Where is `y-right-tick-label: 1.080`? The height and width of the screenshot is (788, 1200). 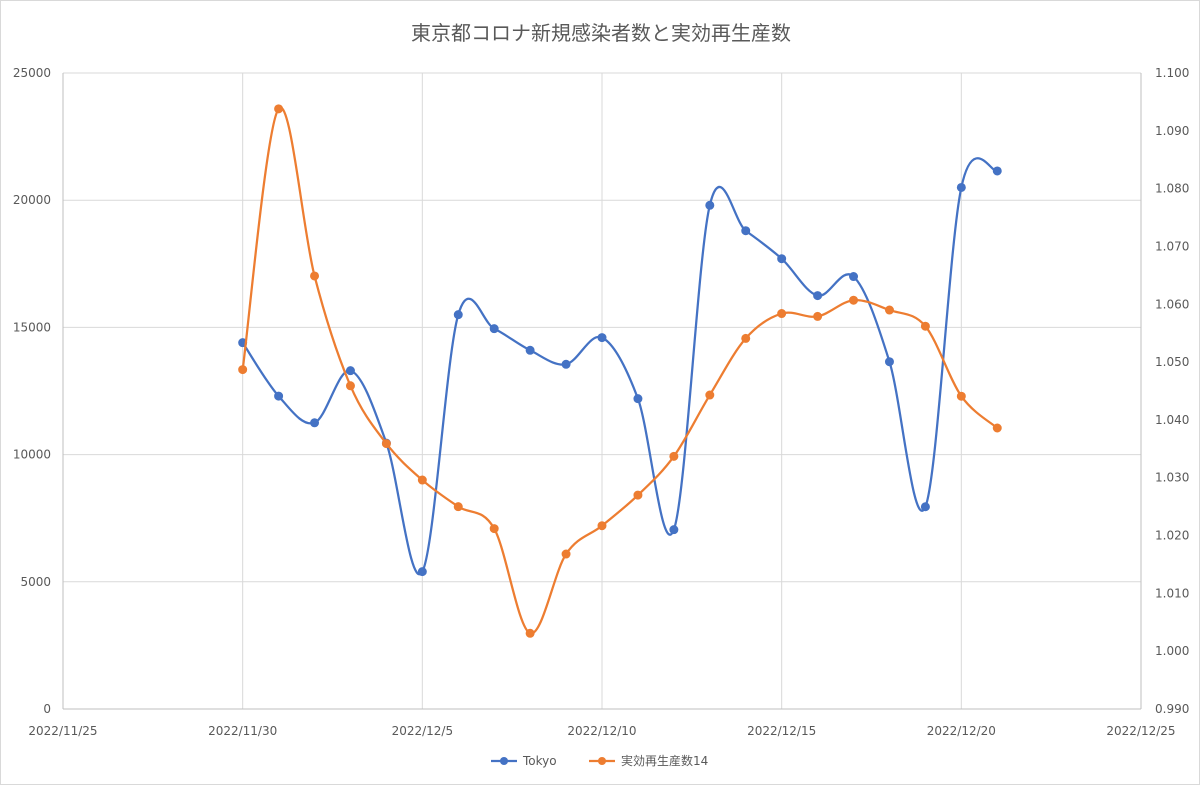 y-right-tick-label: 1.080 is located at coordinates (1172, 189).